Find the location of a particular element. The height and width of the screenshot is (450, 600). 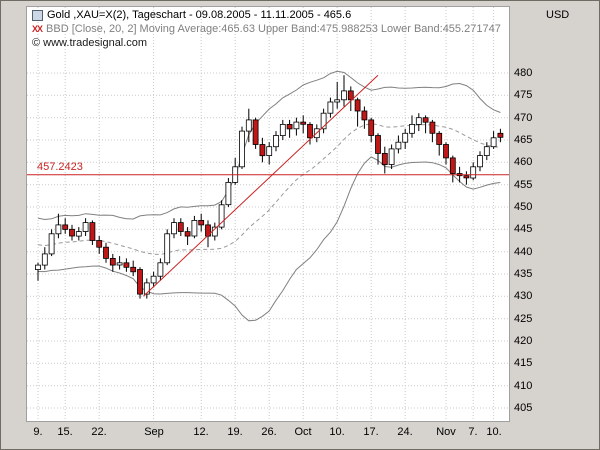

y-axis-unit-label: USD is located at coordinates (558, 15).